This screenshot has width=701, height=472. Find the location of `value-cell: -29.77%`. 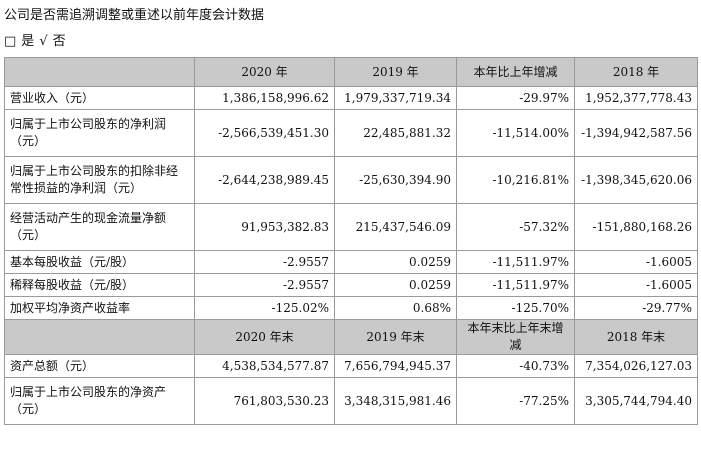

value-cell: -29.77% is located at coordinates (636, 308).